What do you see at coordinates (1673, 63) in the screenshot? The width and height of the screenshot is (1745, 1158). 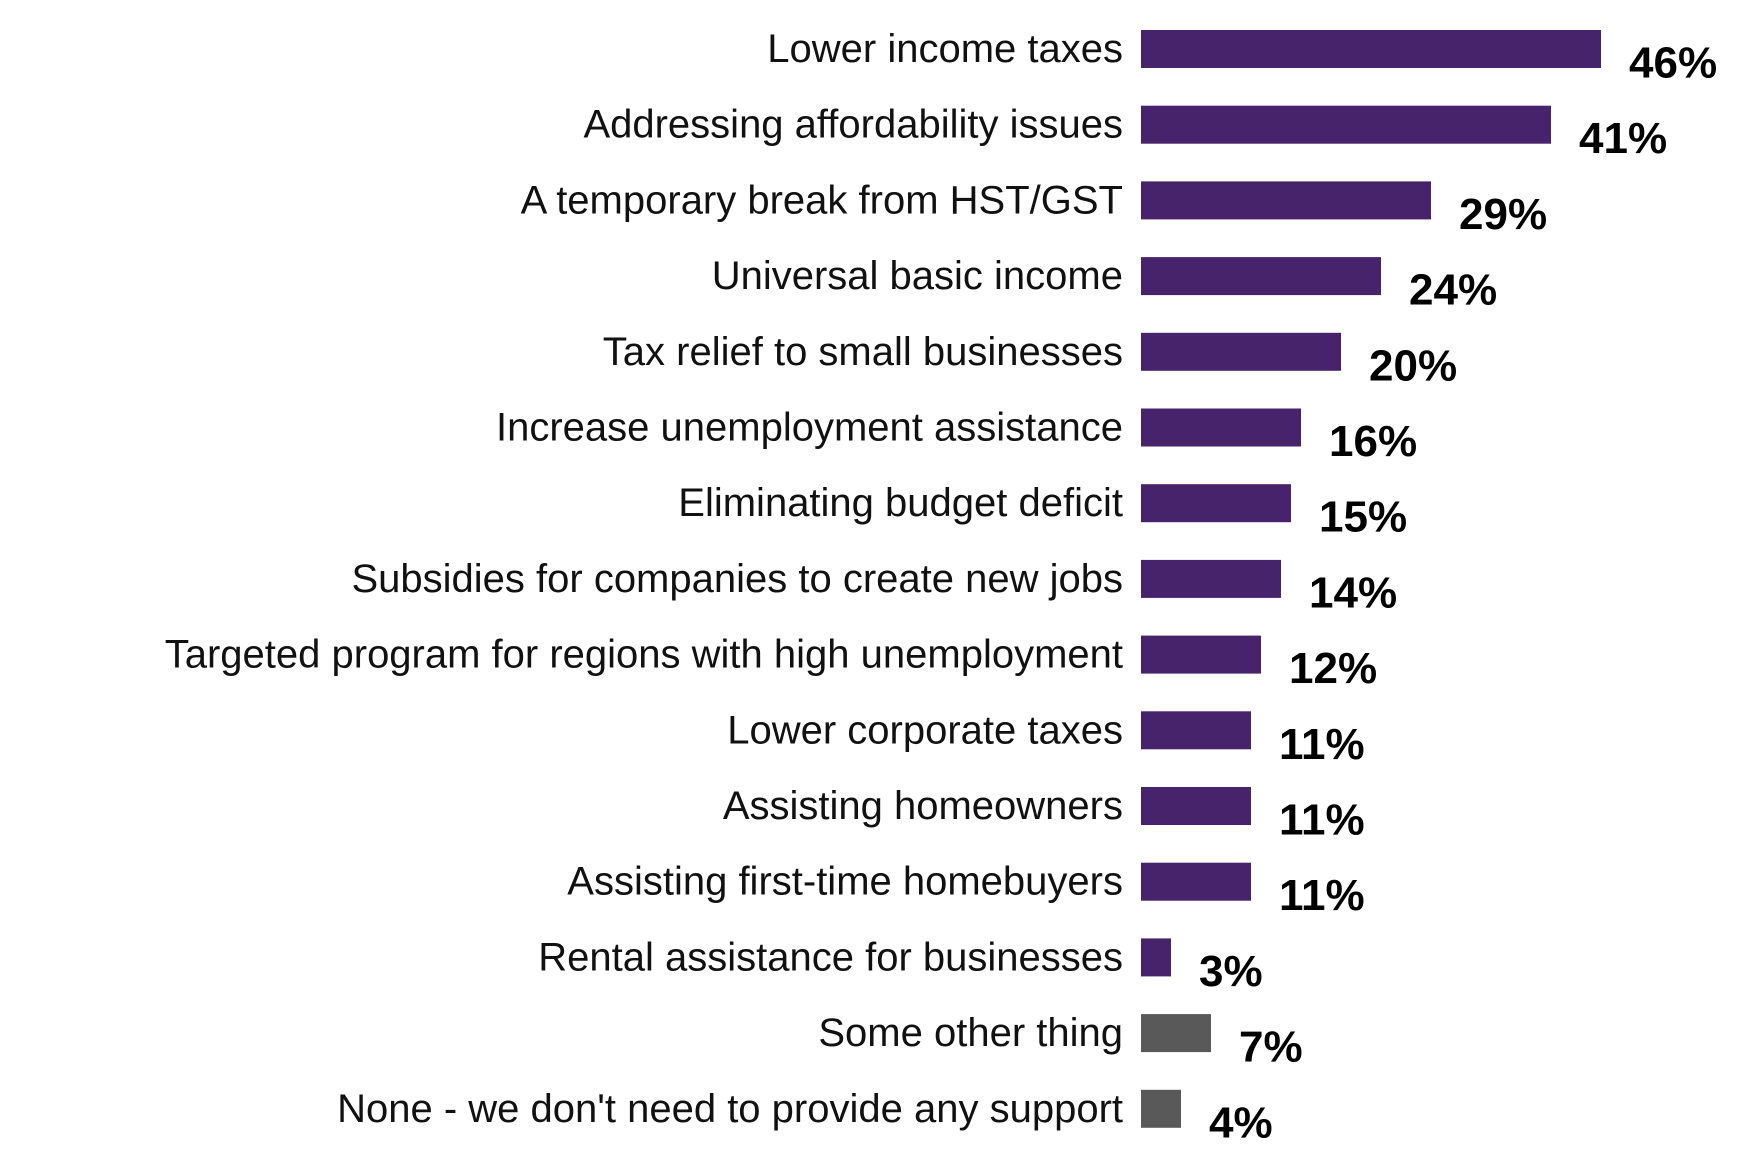 I see `value-label: 46%` at bounding box center [1673, 63].